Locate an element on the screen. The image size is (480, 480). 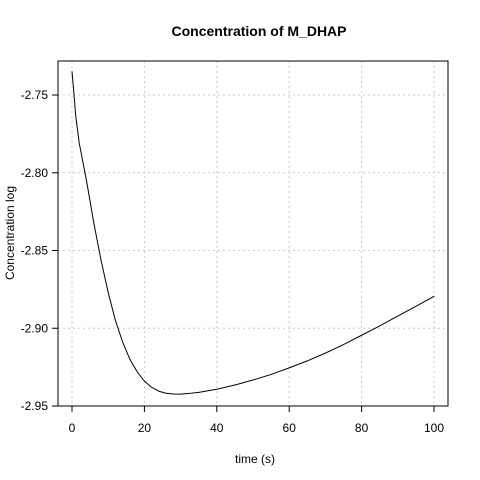
y-tick-label-3: -2.80 is located at coordinates (35, 173).